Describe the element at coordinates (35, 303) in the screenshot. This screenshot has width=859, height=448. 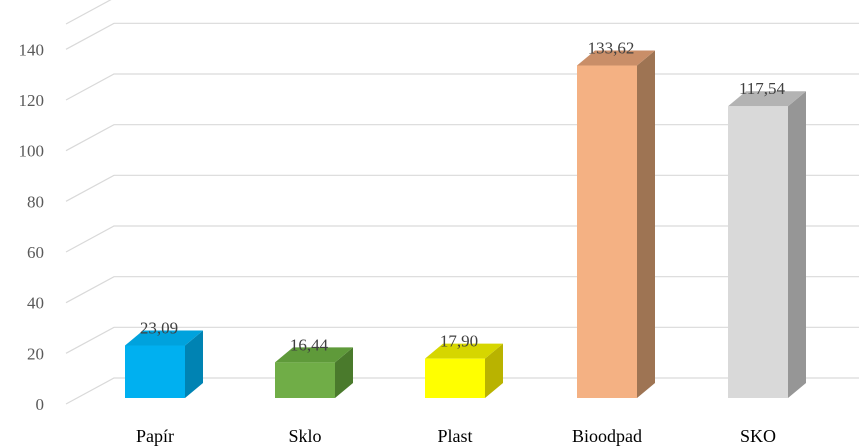
I see `y-tick-label: 40` at that location.